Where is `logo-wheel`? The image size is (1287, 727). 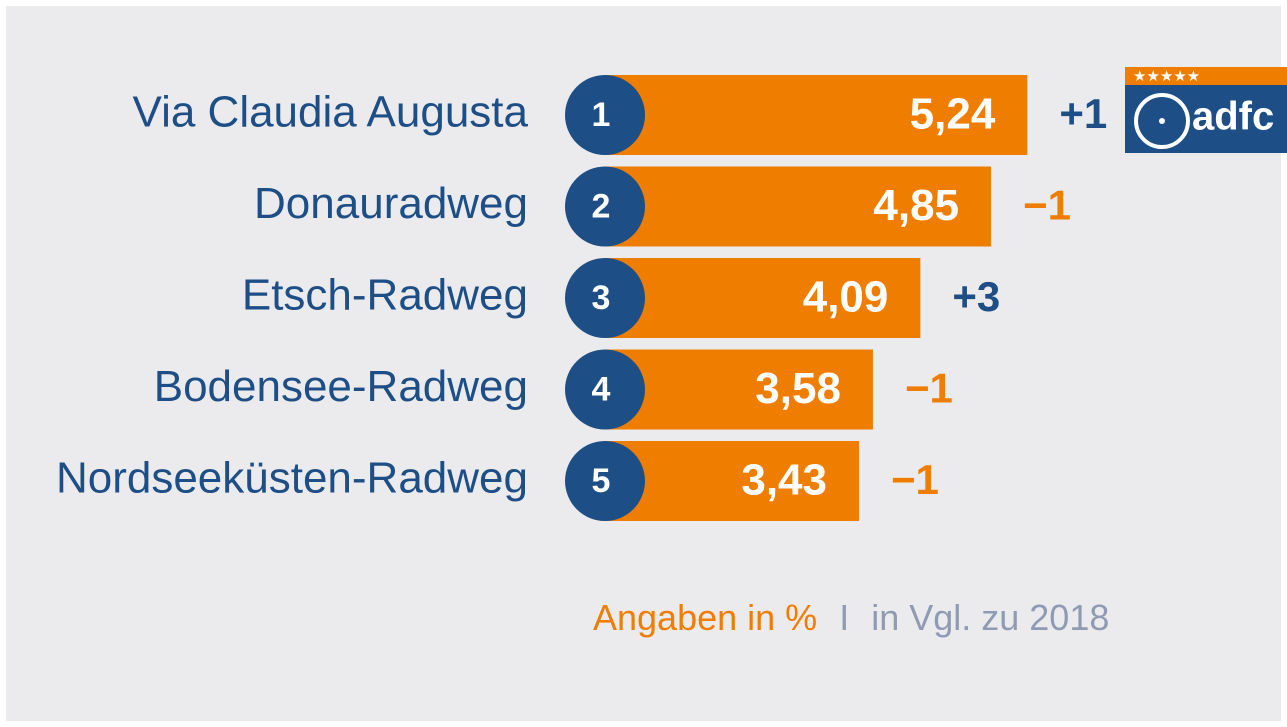
logo-wheel is located at coordinates (1162, 121).